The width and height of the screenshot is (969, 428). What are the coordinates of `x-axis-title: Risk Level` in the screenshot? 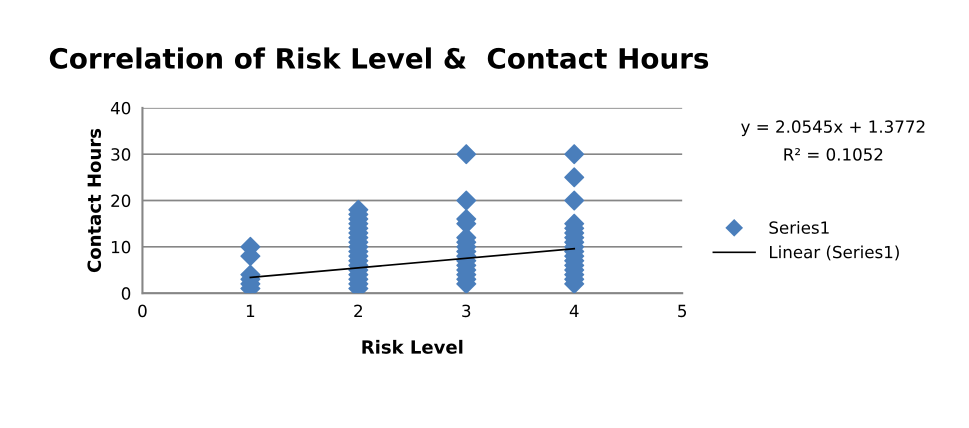 It's located at (412, 347).